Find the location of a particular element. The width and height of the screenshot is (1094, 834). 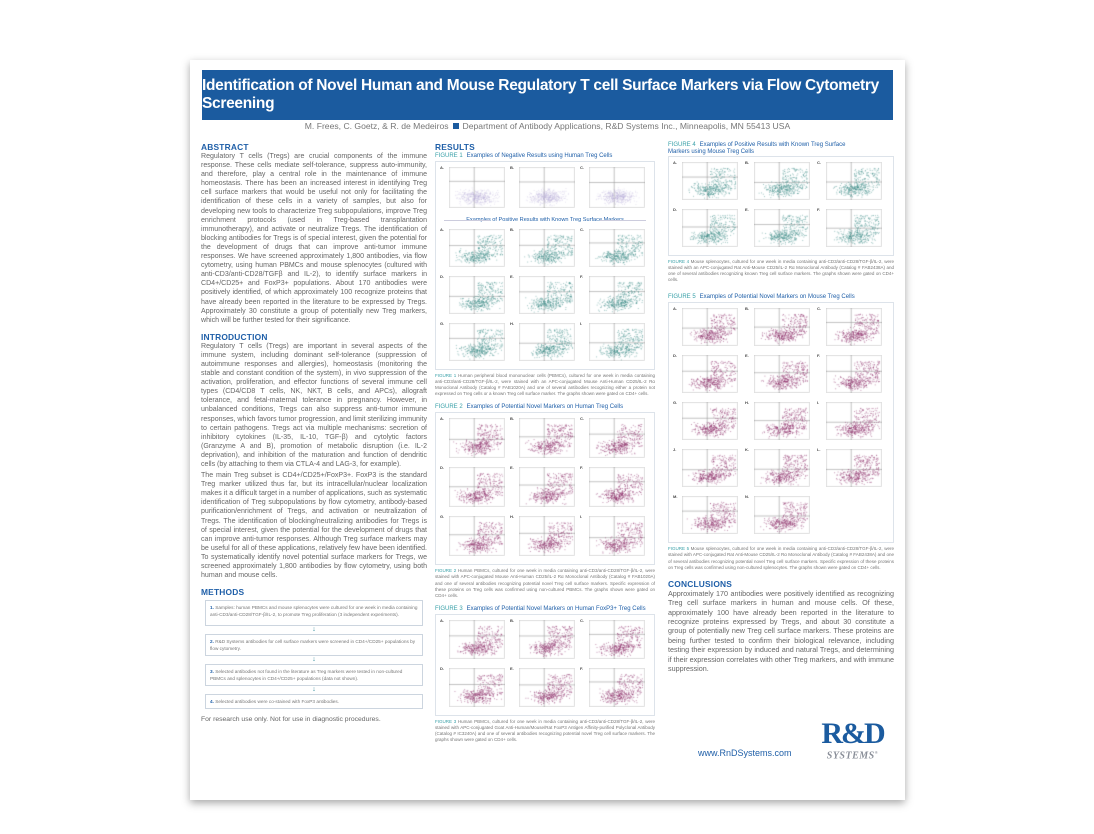

panel-letter: M. is located at coordinates (675, 497).